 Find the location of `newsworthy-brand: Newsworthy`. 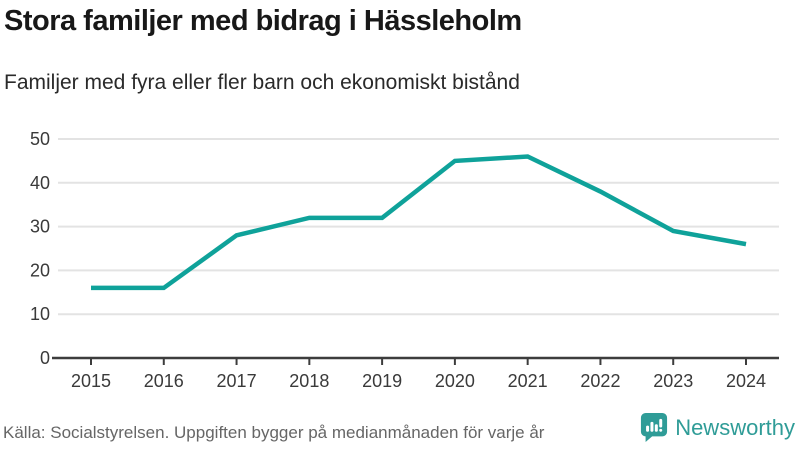

newsworthy-brand: Newsworthy is located at coordinates (717, 427).